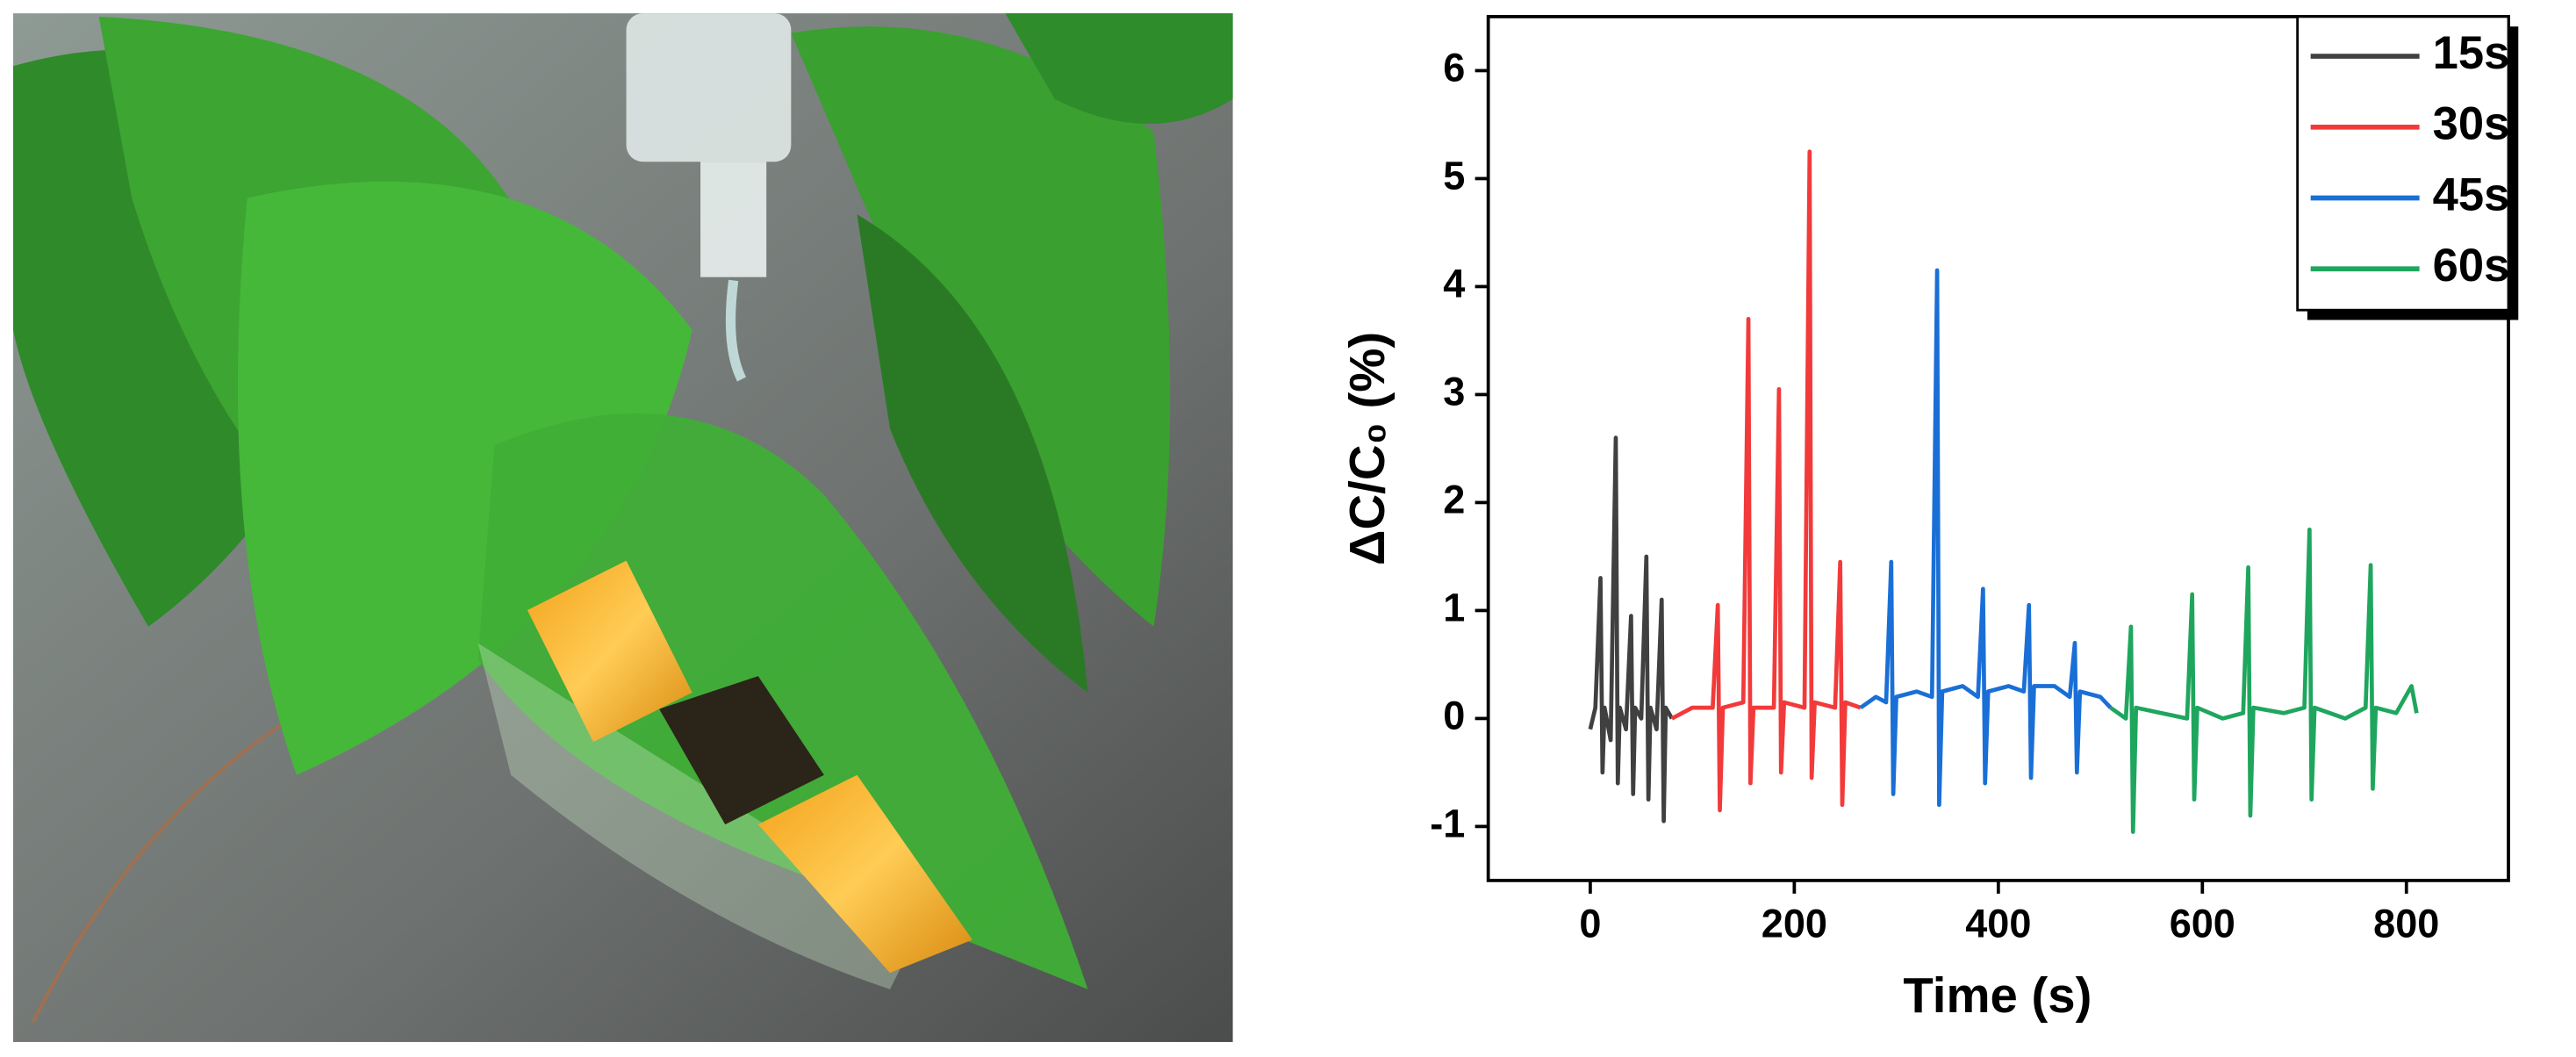  Describe the element at coordinates (2471, 265) in the screenshot. I see `legend-label: 60s` at that location.